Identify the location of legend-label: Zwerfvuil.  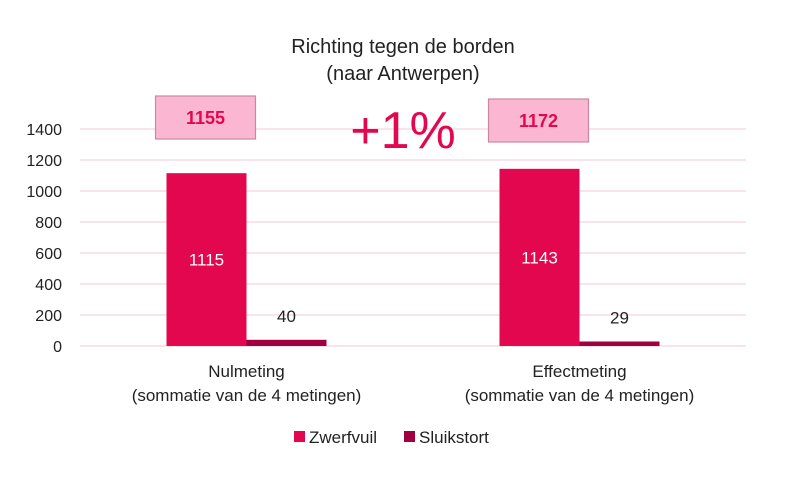
(343, 437).